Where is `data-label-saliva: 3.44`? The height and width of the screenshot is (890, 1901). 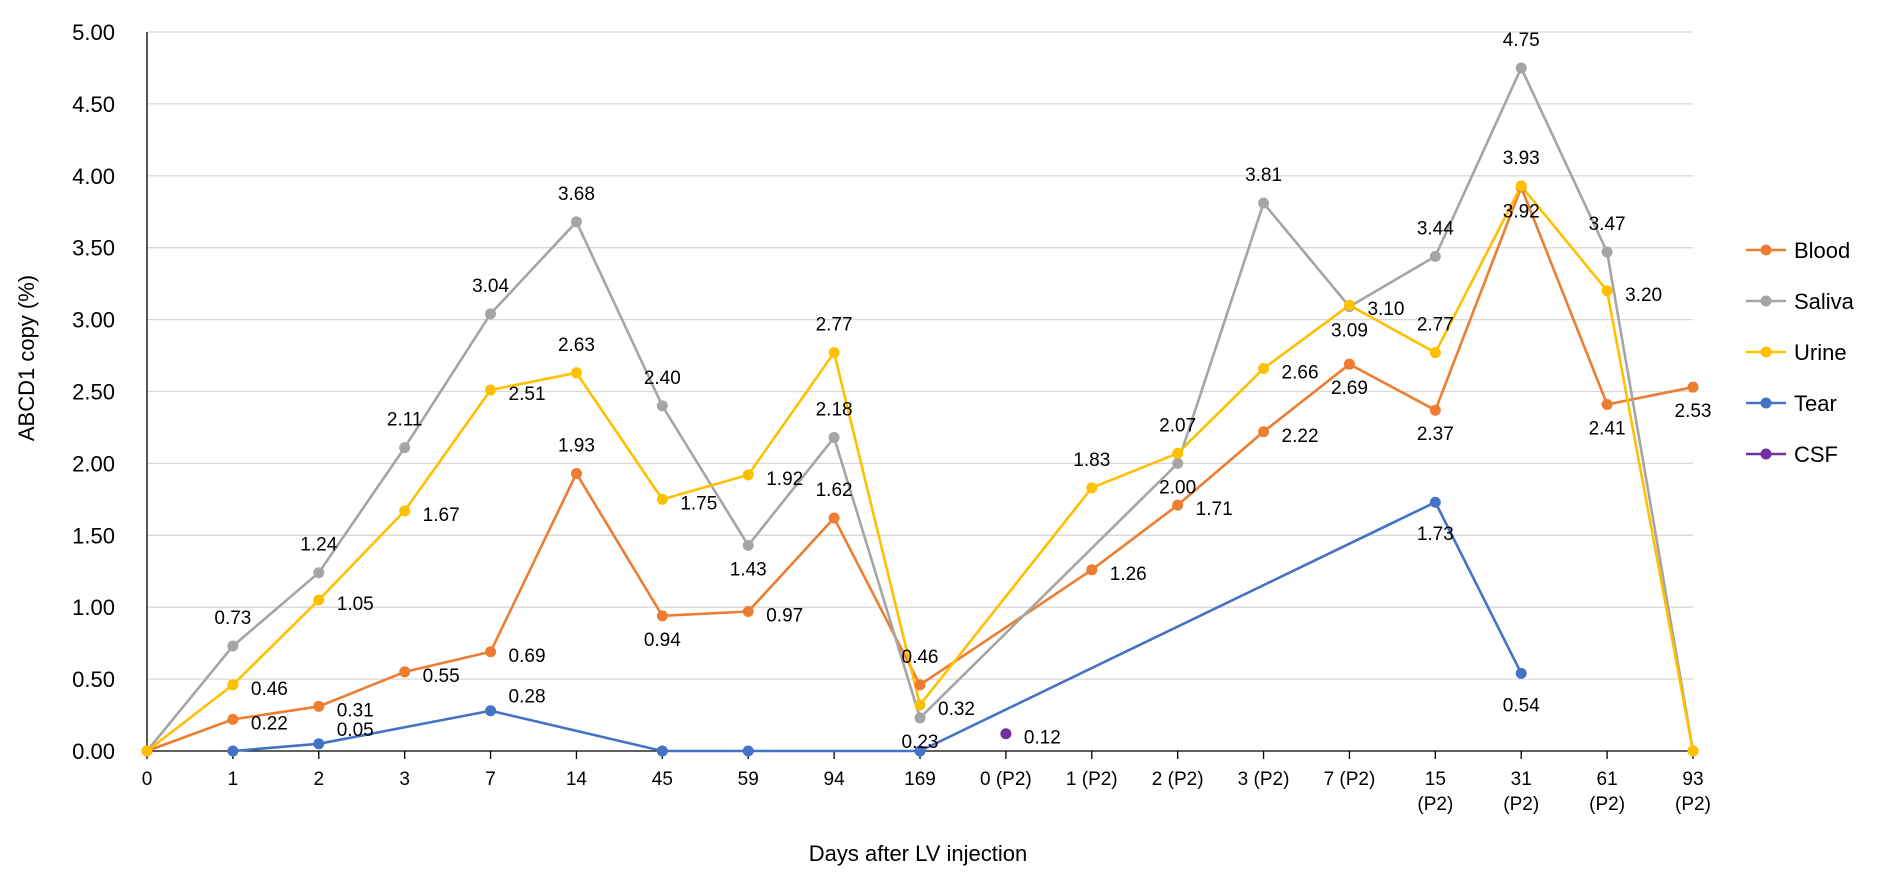
data-label-saliva: 3.44 is located at coordinates (1435, 228).